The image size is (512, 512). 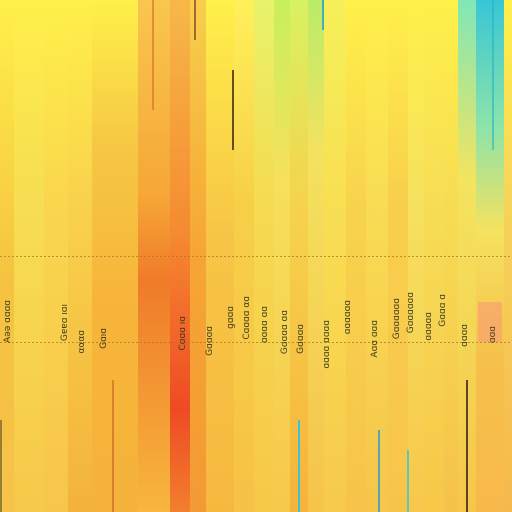 I want to click on glyph-text: αααɑ, so click(x=82, y=342).